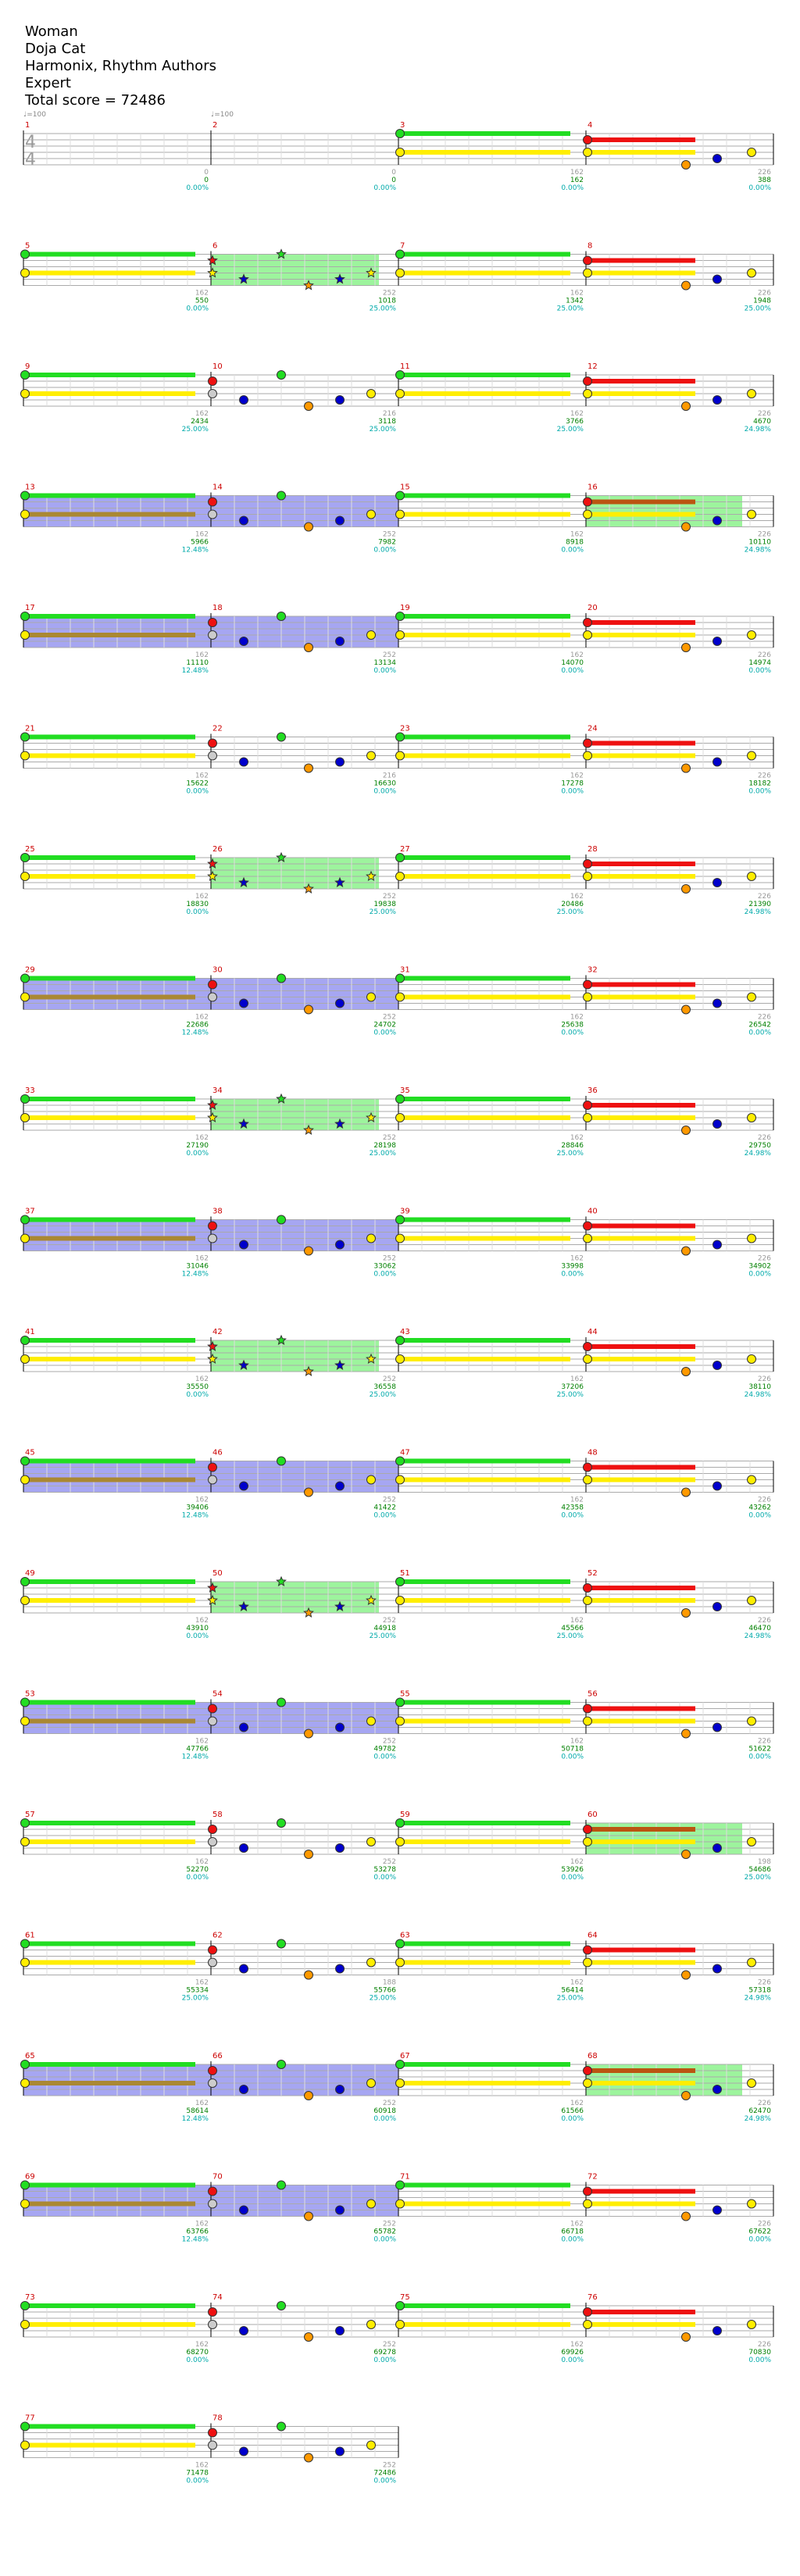  What do you see at coordinates (405, 366) in the screenshot?
I see `measure-number: 11` at bounding box center [405, 366].